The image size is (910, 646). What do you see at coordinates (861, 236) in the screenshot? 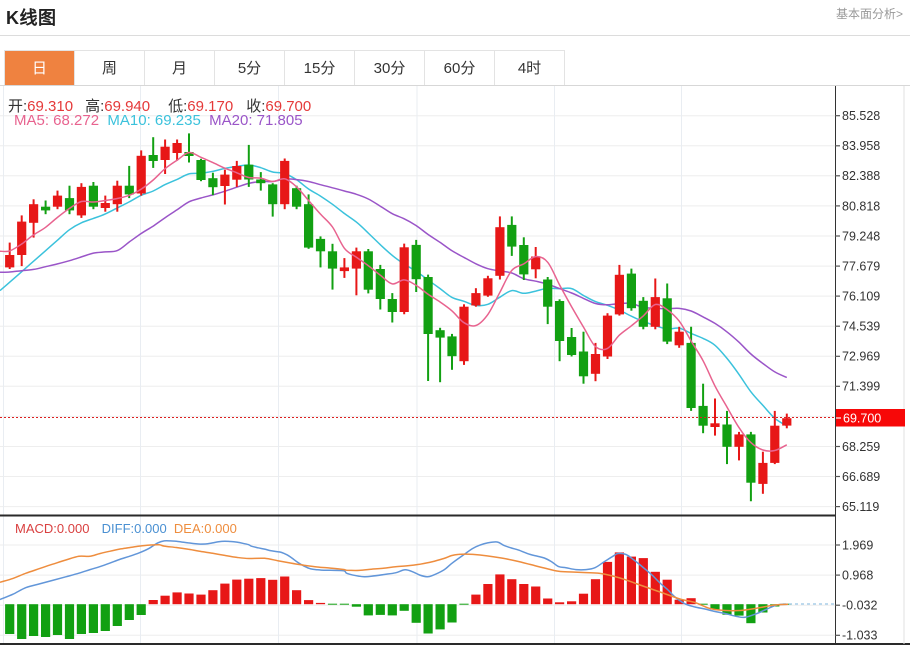
I see `svg-text: 79.248` at bounding box center [861, 236].